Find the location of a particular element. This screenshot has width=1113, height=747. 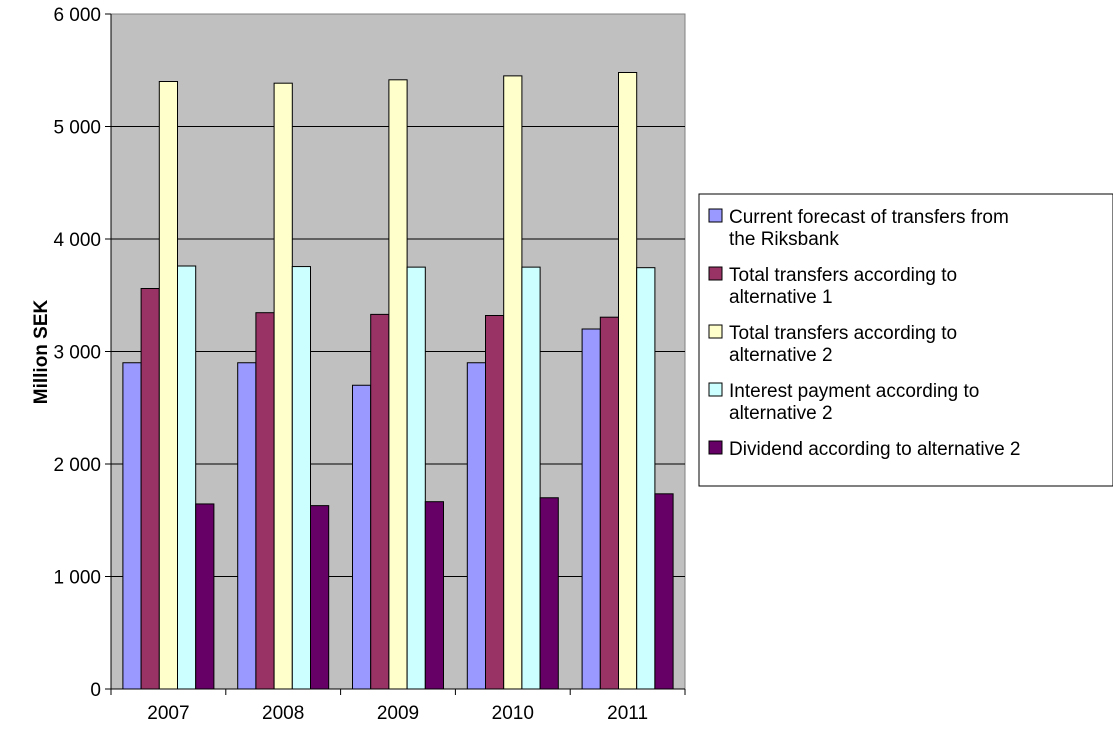

y-axis-title: Million SEK is located at coordinates (41, 351).